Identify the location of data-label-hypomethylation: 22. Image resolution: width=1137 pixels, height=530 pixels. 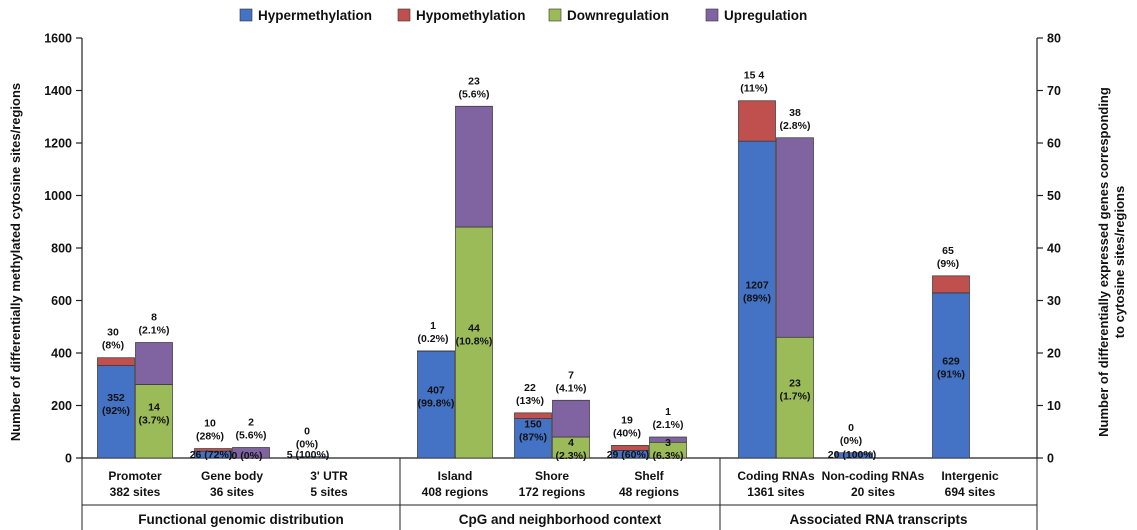
(530, 388).